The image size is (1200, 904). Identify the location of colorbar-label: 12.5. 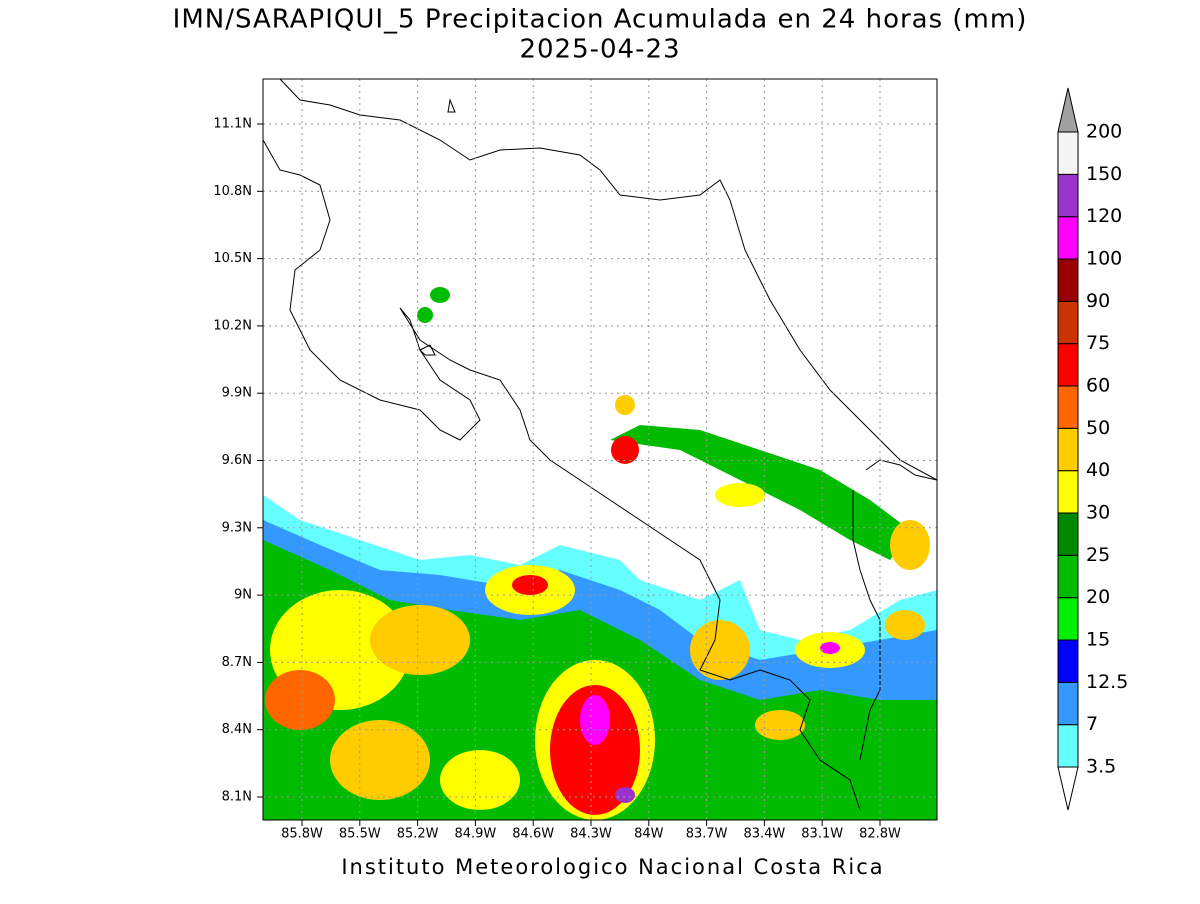
(1107, 682).